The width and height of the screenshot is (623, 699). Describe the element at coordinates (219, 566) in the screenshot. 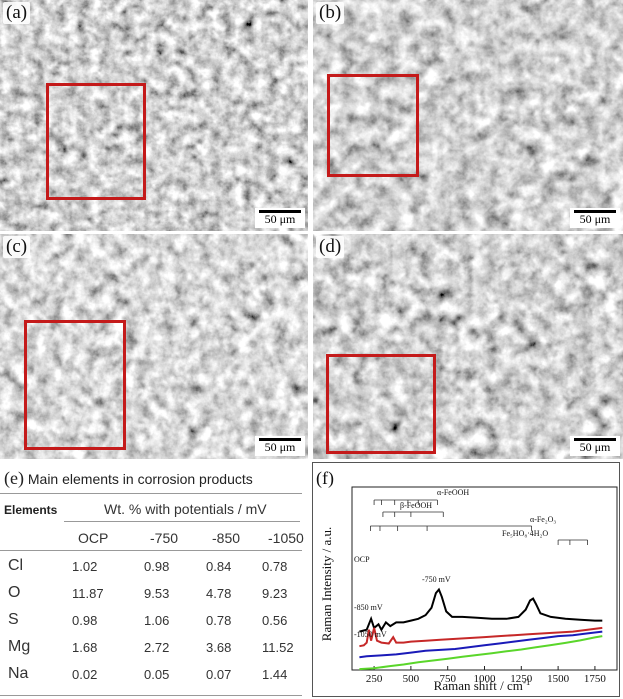

I see `table-cell: 0.84` at that location.